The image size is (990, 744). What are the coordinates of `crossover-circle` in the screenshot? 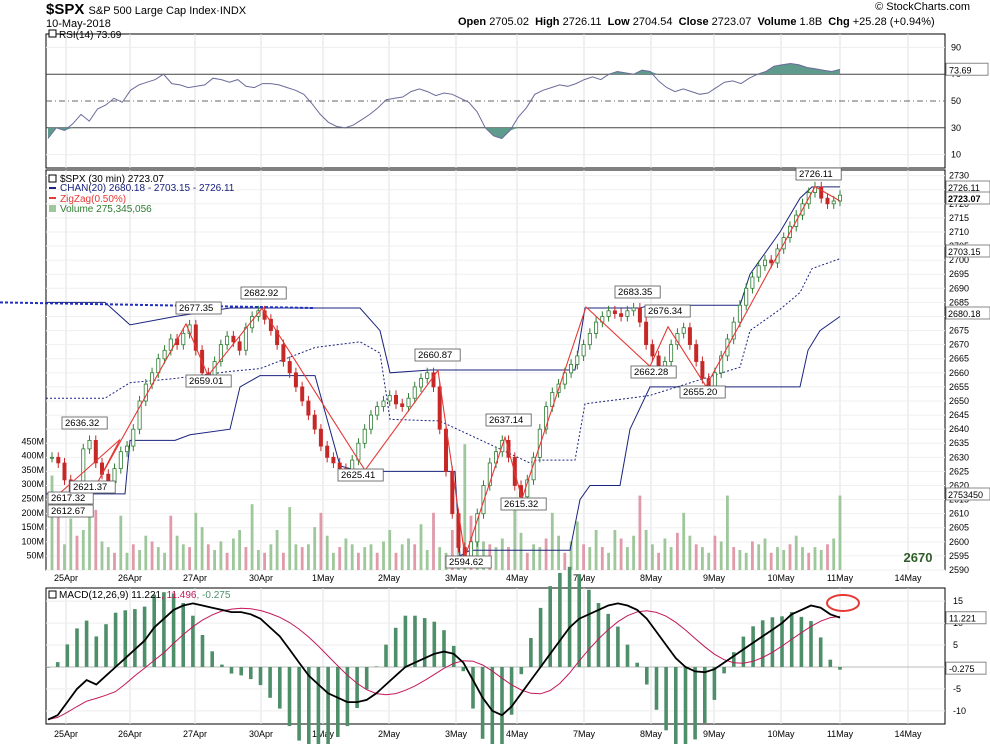 It's located at (843, 603).